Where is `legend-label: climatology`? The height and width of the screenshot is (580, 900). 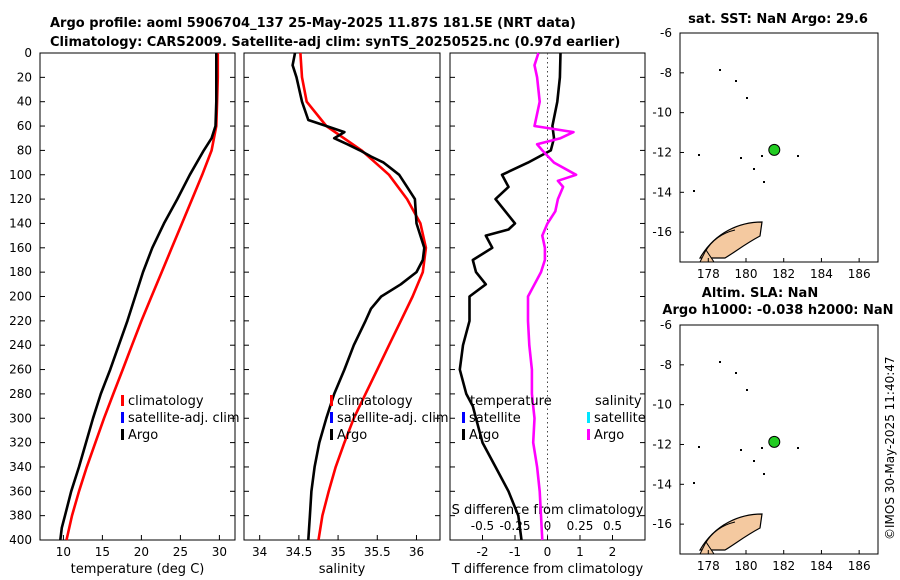 legend-label: climatology is located at coordinates (166, 401).